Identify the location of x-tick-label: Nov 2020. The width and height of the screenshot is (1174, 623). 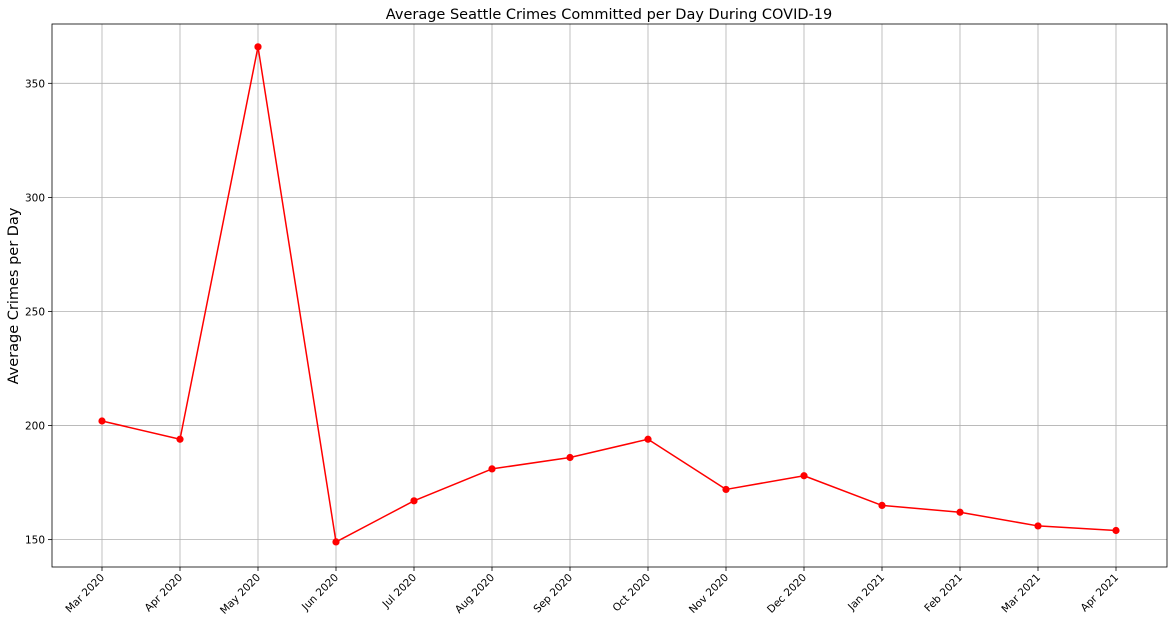
(709, 594).